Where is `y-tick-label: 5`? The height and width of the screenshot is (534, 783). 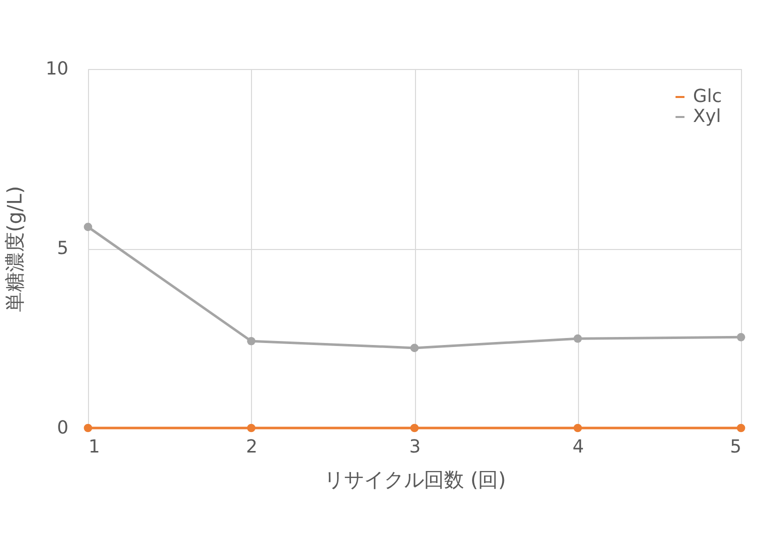
y-tick-label: 5 is located at coordinates (62, 248).